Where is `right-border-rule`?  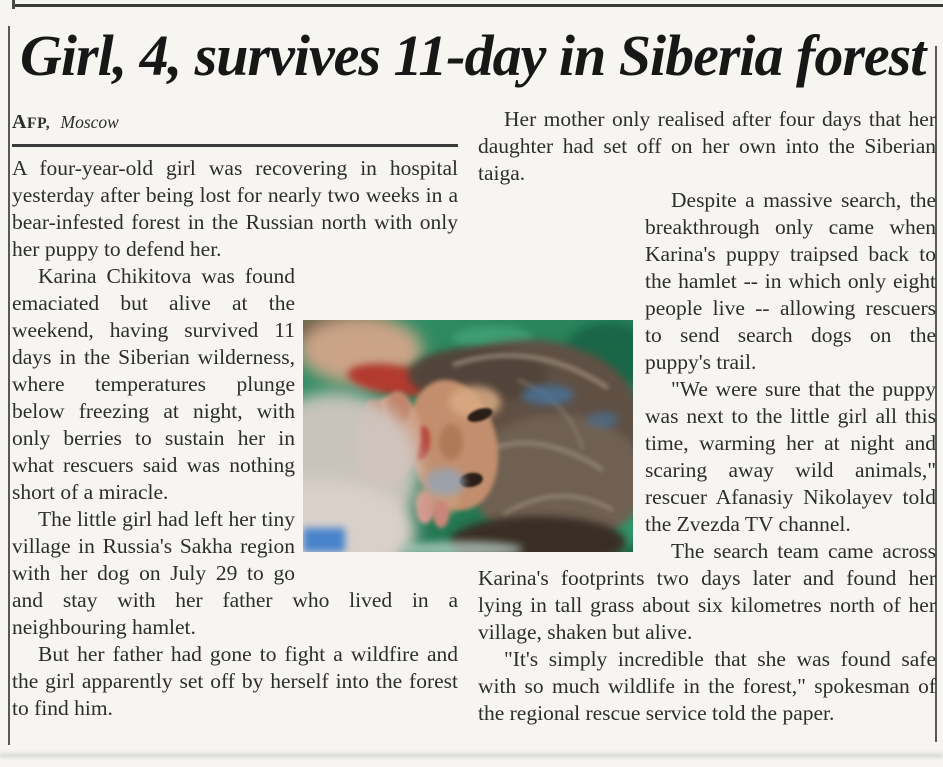 right-border-rule is located at coordinates (936, 394).